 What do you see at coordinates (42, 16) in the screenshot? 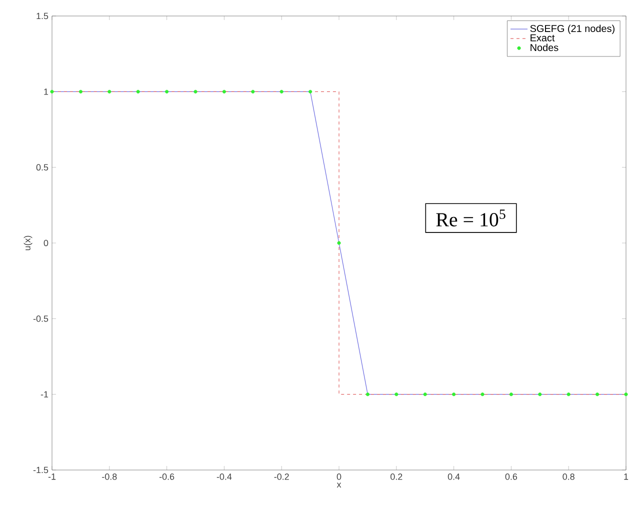
I see `y-tick-label: 1.5` at bounding box center [42, 16].